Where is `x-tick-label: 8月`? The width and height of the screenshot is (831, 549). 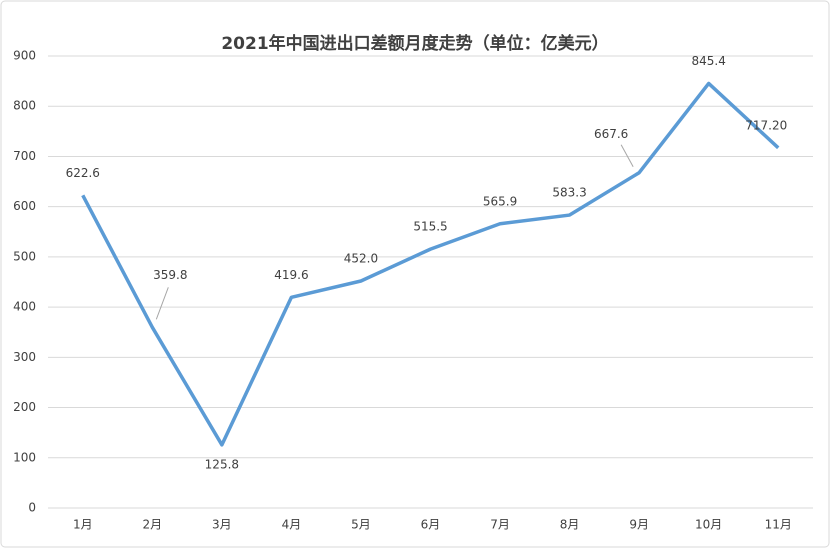 x-tick-label: 8月 is located at coordinates (570, 525).